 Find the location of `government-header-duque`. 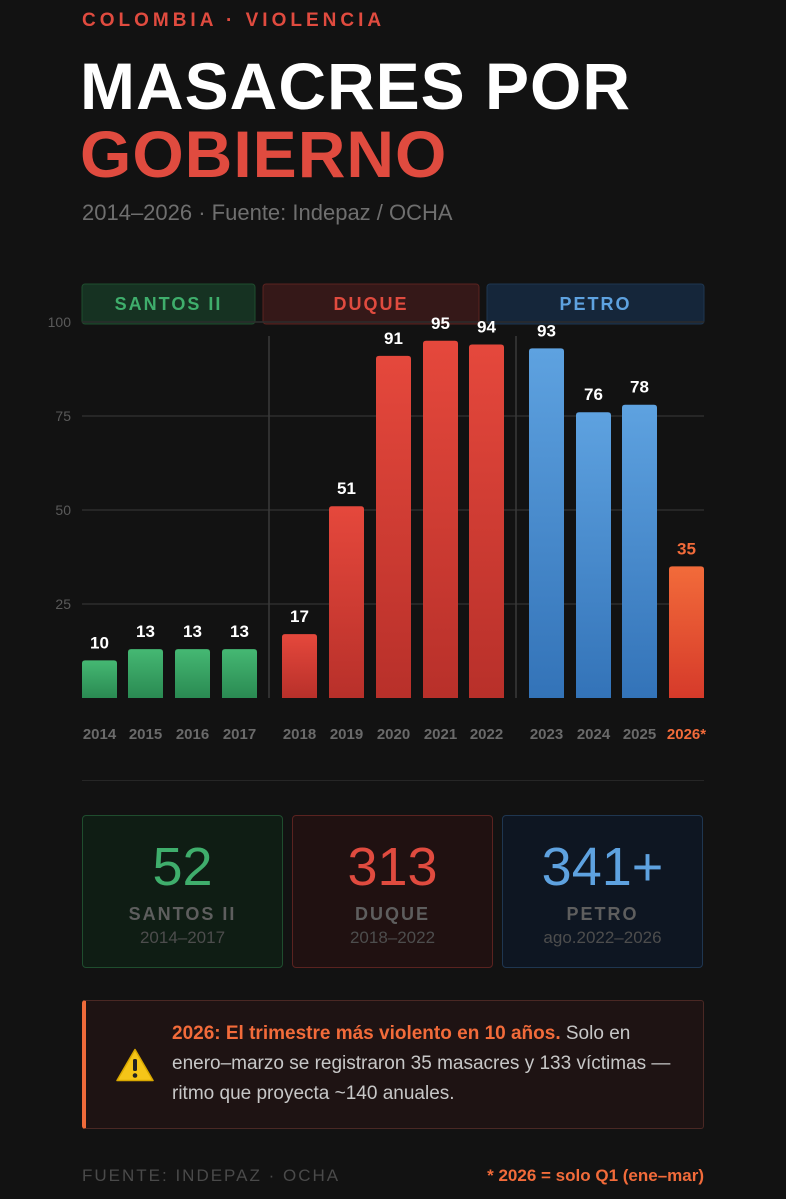

government-header-duque is located at coordinates (371, 304).